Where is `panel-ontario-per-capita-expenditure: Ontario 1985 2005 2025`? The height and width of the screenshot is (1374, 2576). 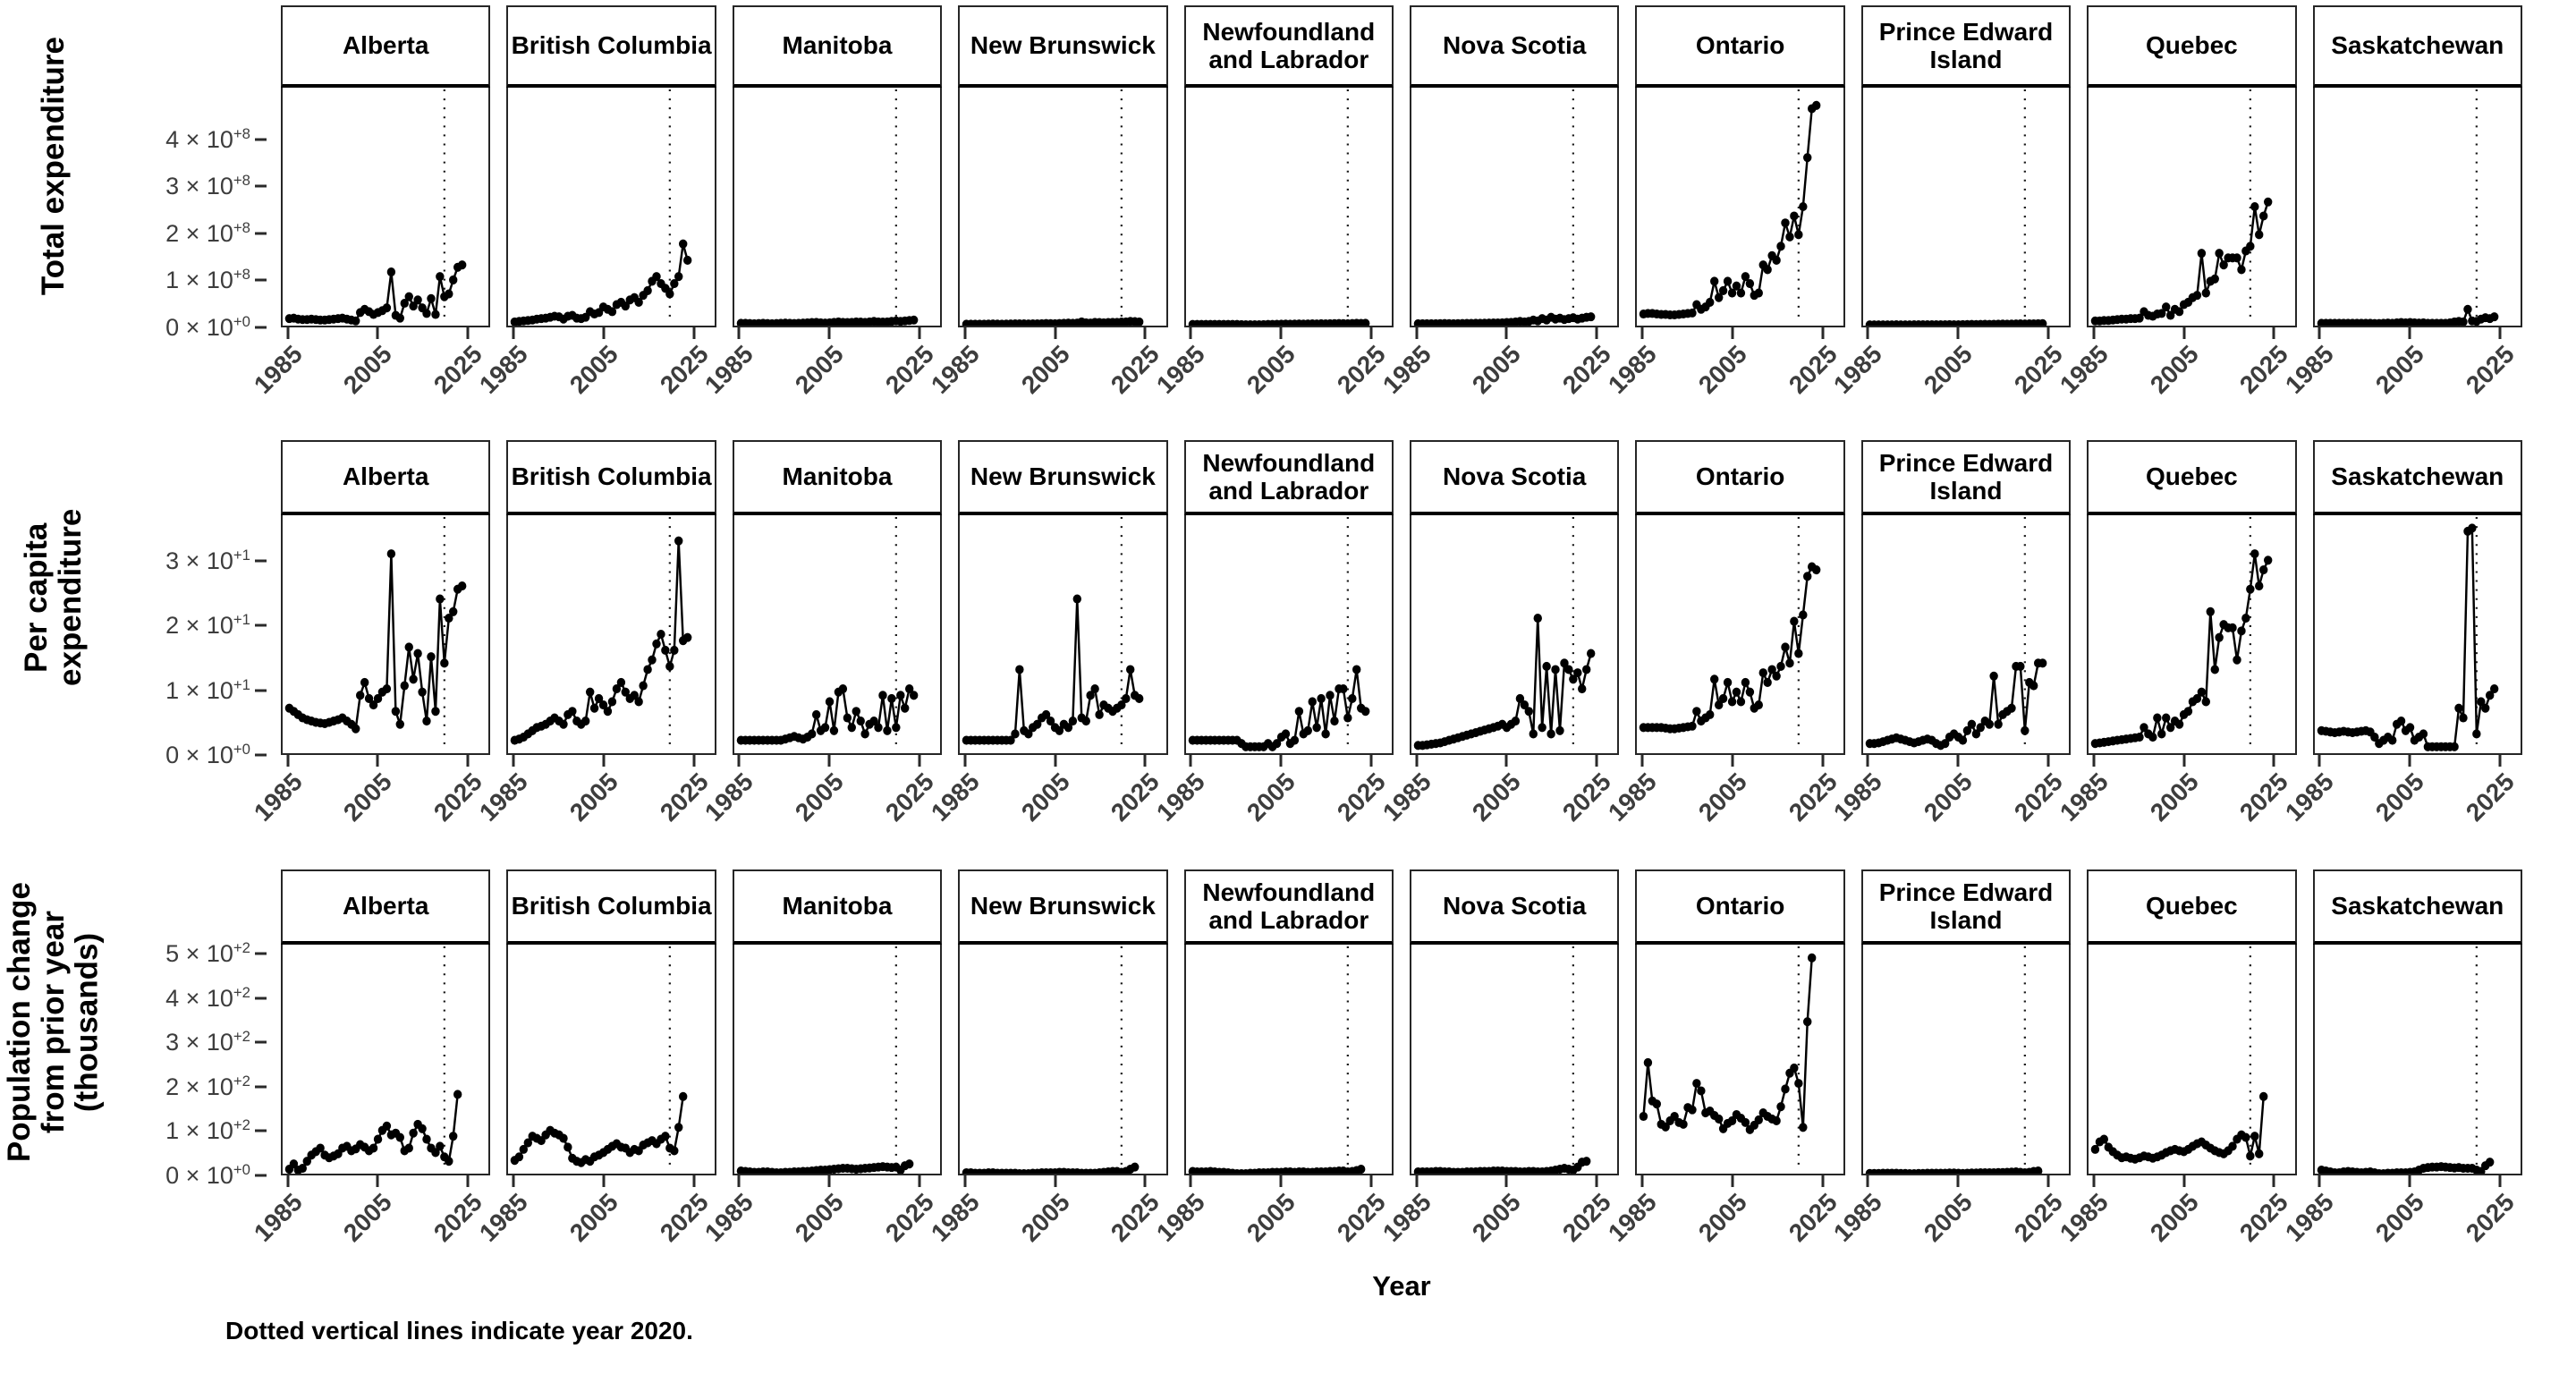 panel-ontario-per-capita-expenditure: Ontario 1985 2005 2025 is located at coordinates (1724, 654).